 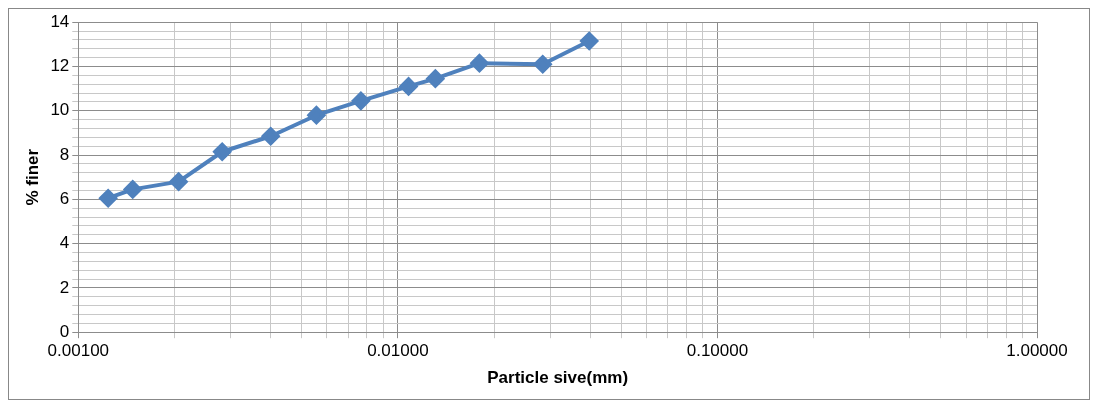 What do you see at coordinates (64, 154) in the screenshot?
I see `y-tick-label: 8` at bounding box center [64, 154].